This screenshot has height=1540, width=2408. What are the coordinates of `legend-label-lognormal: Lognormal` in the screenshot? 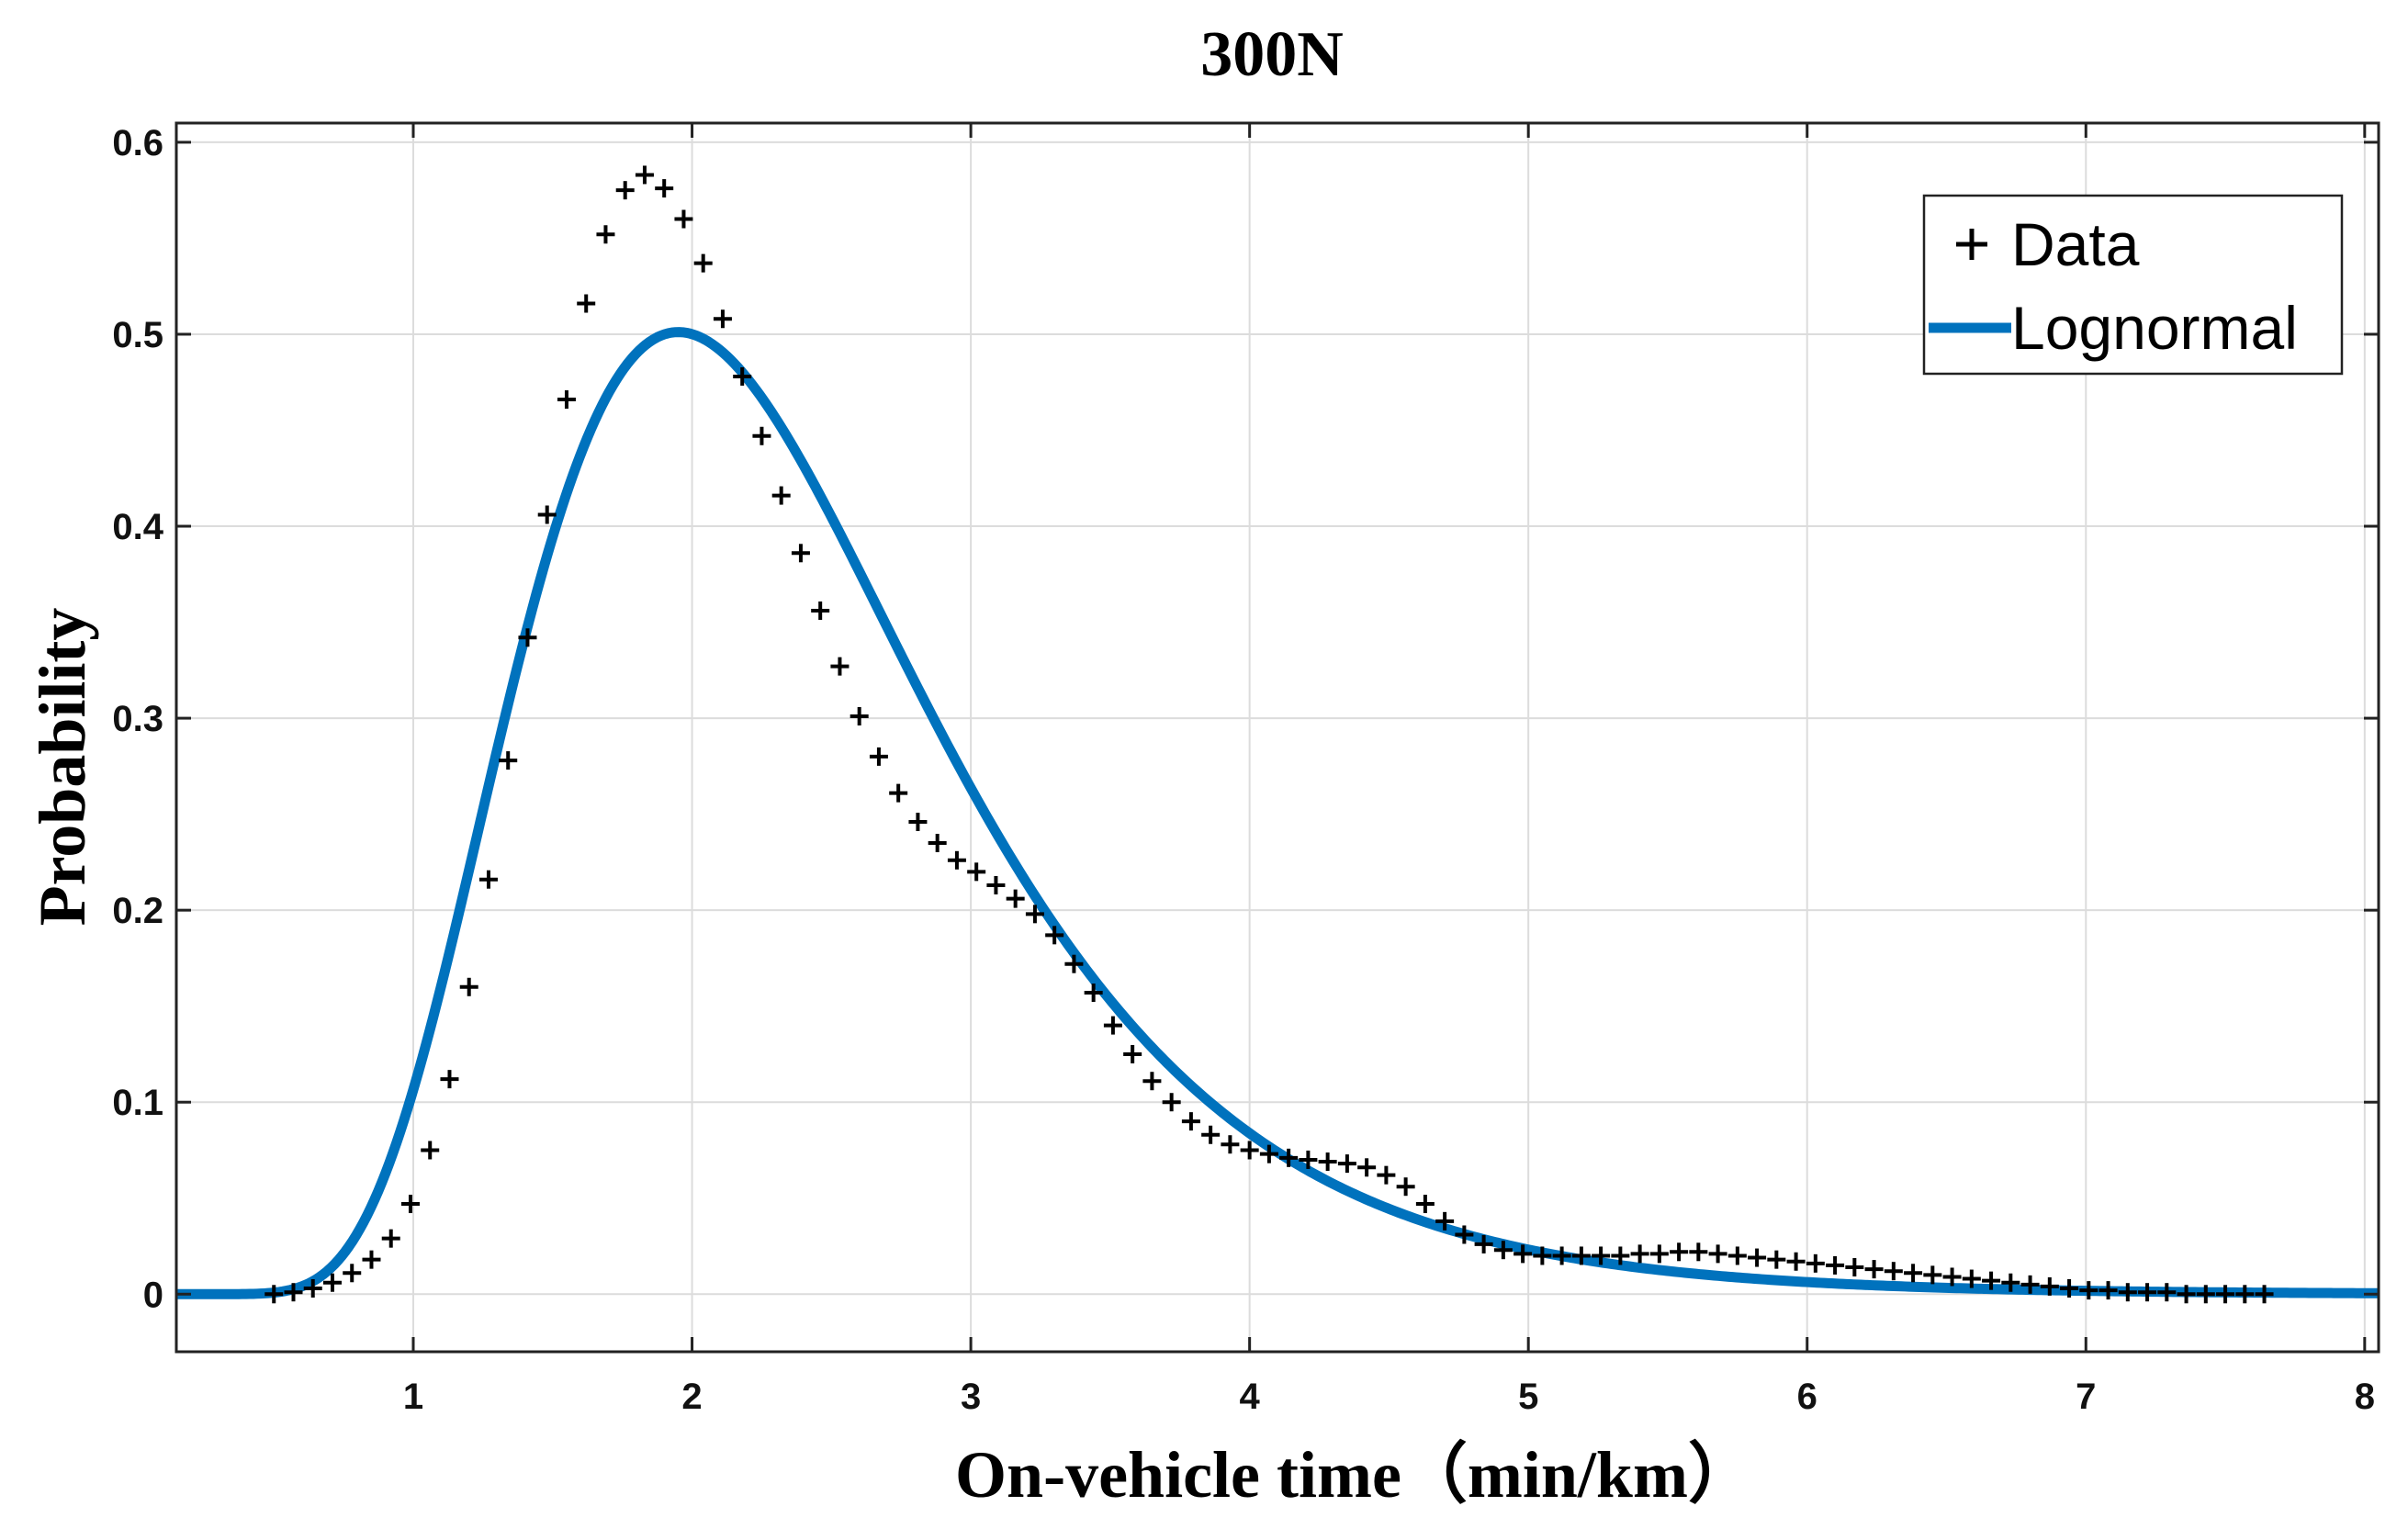 It's located at (2155, 328).